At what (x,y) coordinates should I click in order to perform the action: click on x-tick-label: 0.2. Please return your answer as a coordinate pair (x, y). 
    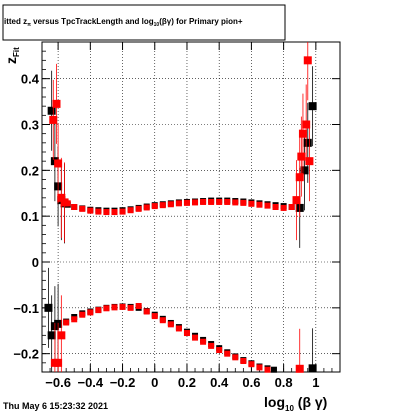
    Looking at the image, I should click on (187, 382).